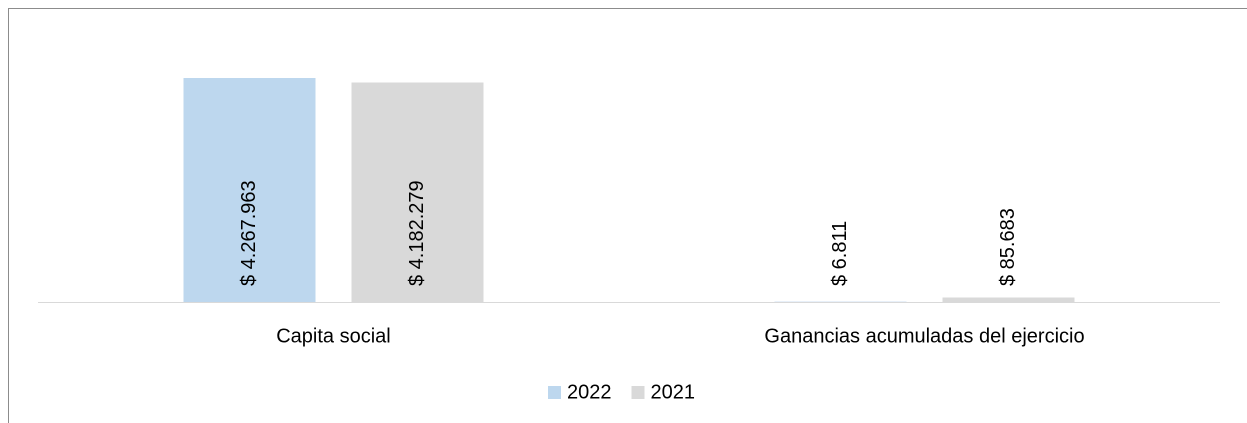 Image resolution: width=1247 pixels, height=423 pixels. What do you see at coordinates (673, 392) in the screenshot?
I see `legend-label: 2021` at bounding box center [673, 392].